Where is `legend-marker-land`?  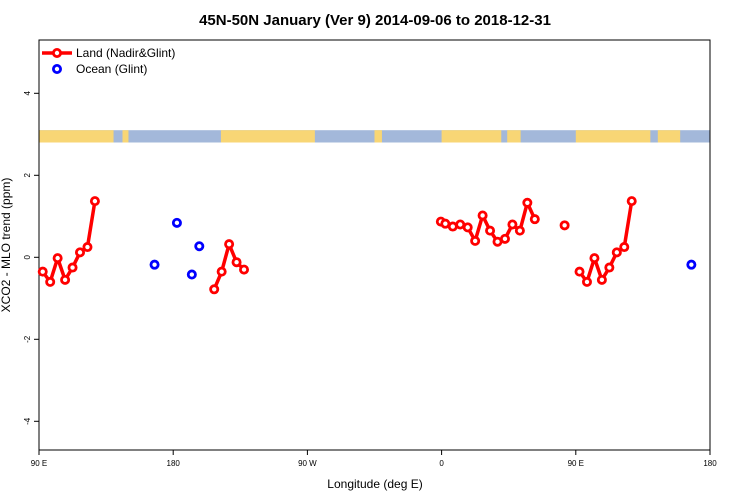 legend-marker-land is located at coordinates (57, 53).